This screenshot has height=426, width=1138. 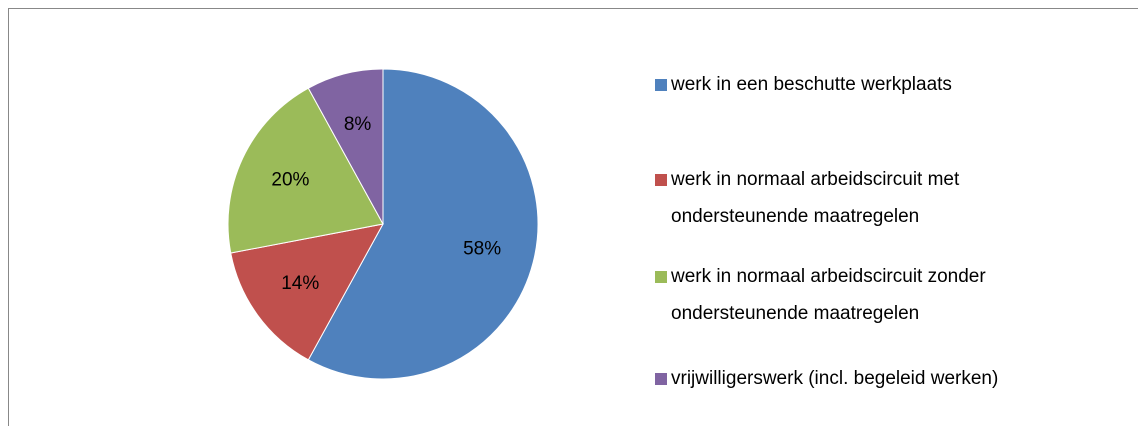 What do you see at coordinates (290, 179) in the screenshot?
I see `data-label: 20%` at bounding box center [290, 179].